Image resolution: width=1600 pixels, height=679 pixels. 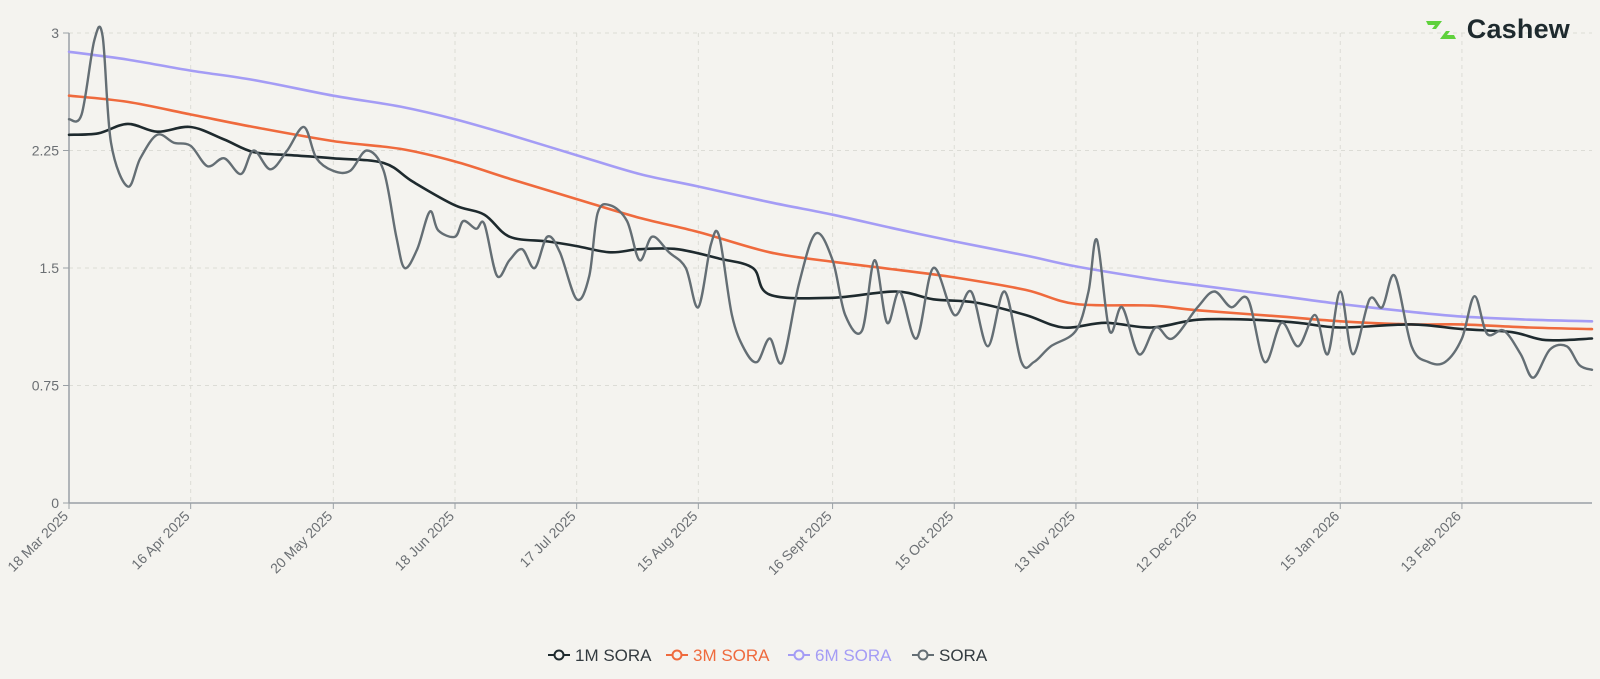 I want to click on cashew-logo-icon, so click(x=1440, y=29).